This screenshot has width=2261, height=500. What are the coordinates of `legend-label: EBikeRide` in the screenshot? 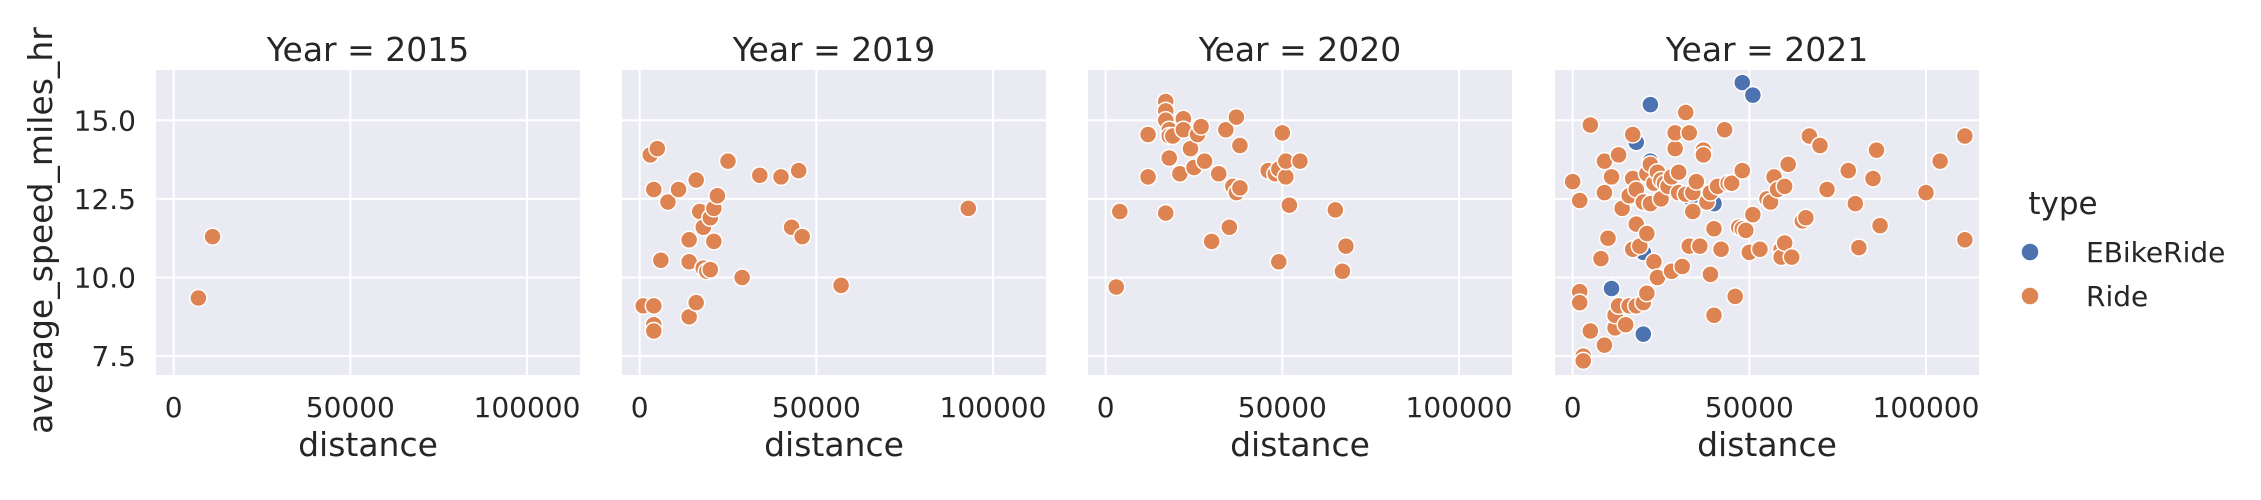 It's located at (2155, 252).